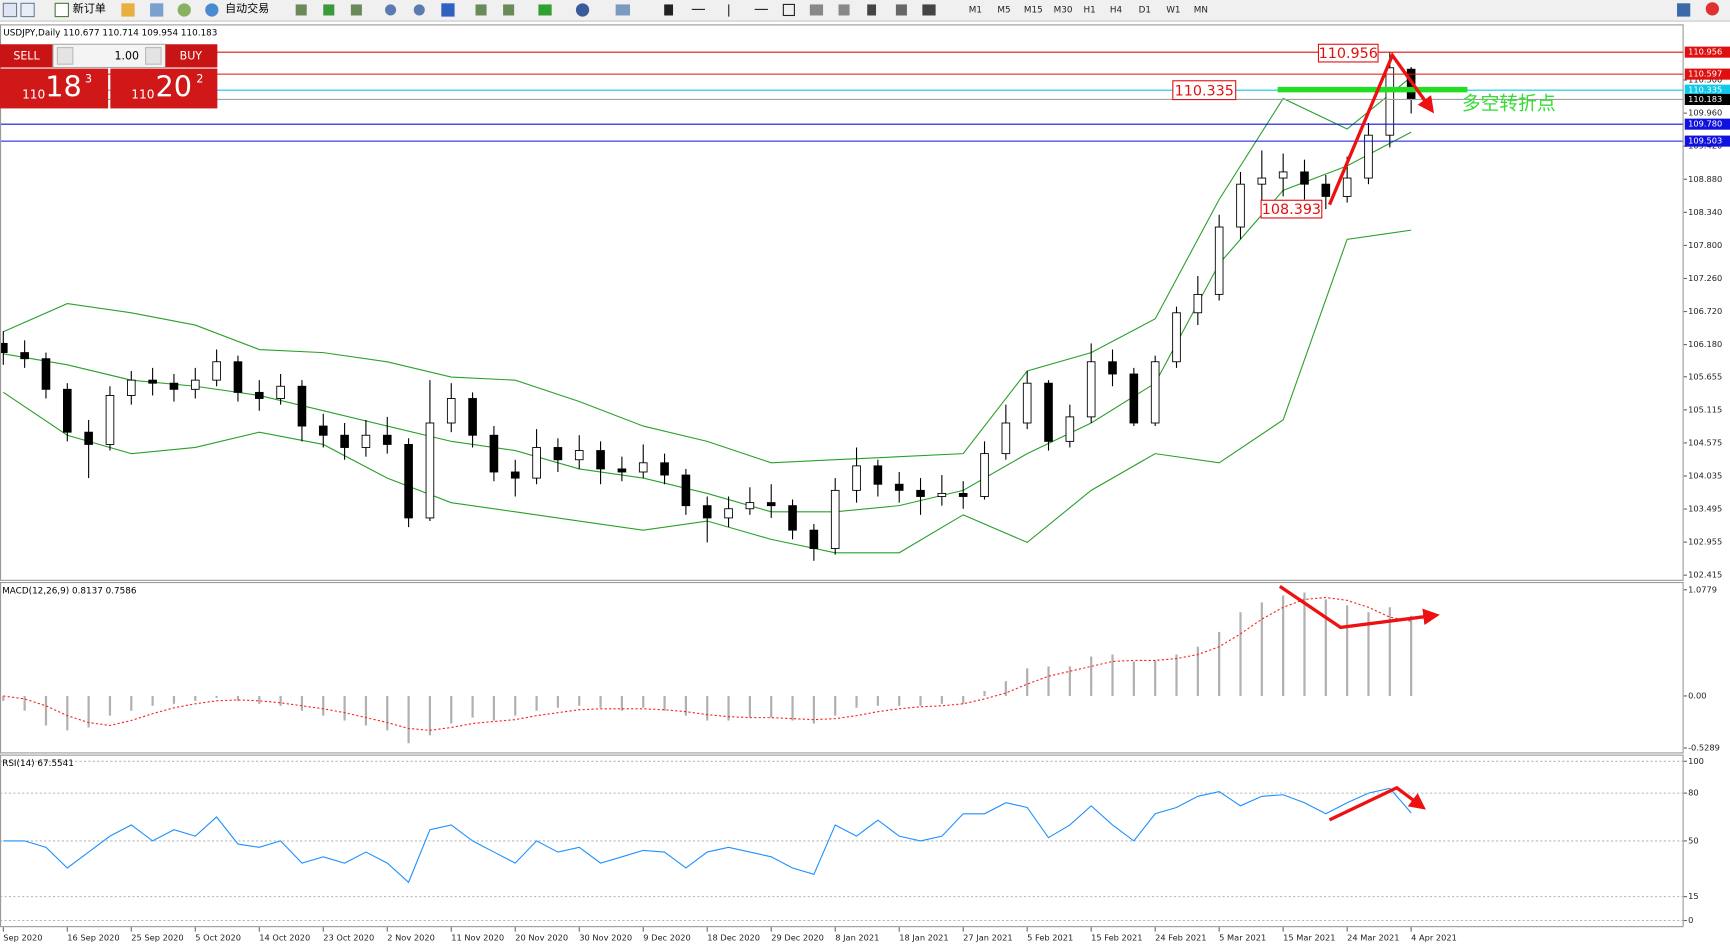 The width and height of the screenshot is (1730, 946). Describe the element at coordinates (1712, 9) in the screenshot. I see `notification-icon` at that location.